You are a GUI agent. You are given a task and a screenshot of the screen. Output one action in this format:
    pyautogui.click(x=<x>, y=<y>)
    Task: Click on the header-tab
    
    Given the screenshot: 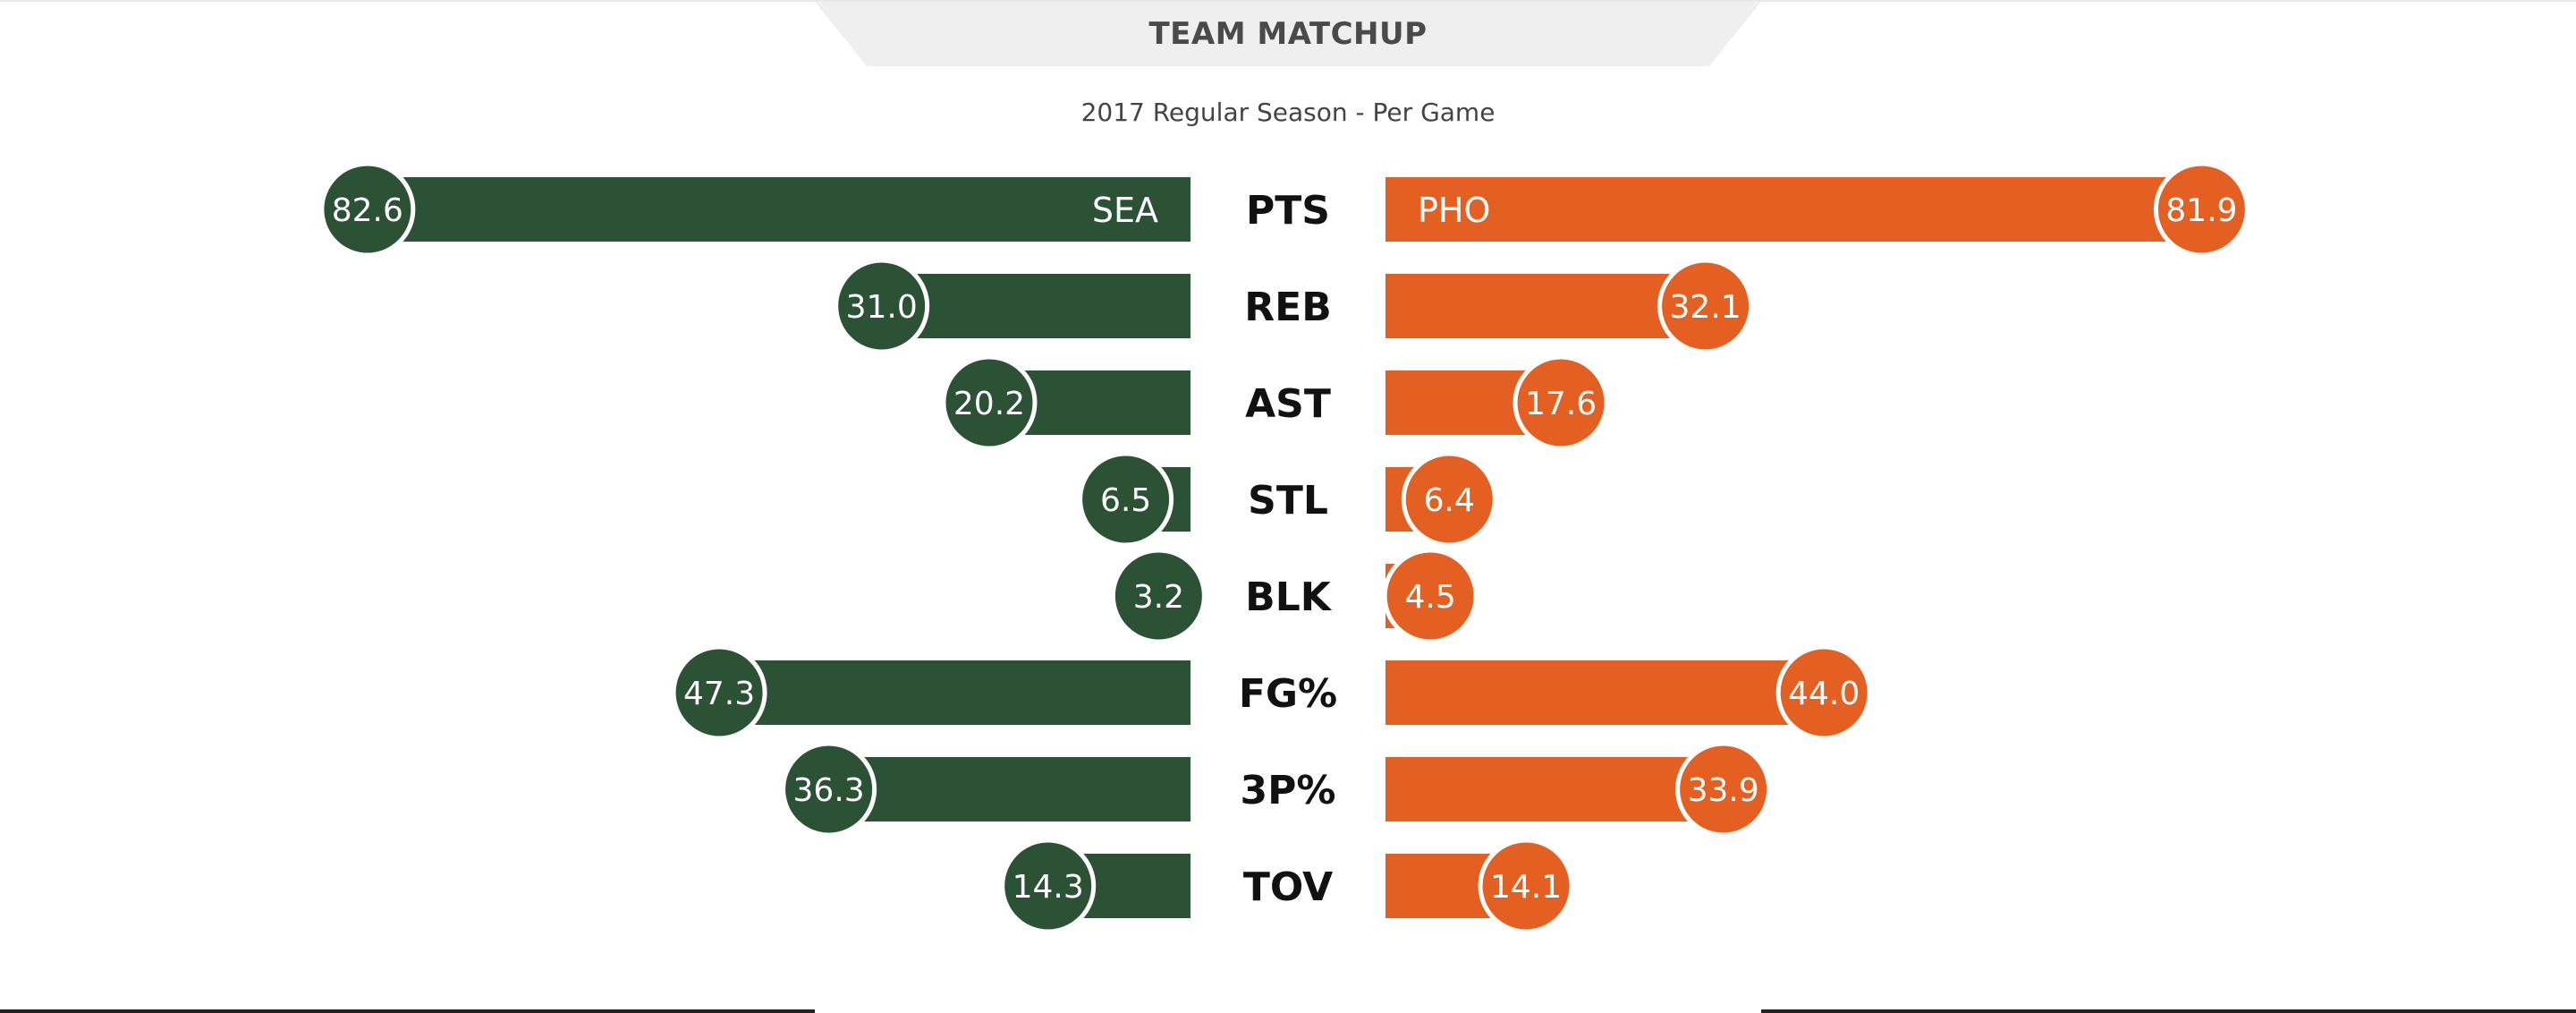 What is the action you would take?
    pyautogui.click(x=1288, y=34)
    